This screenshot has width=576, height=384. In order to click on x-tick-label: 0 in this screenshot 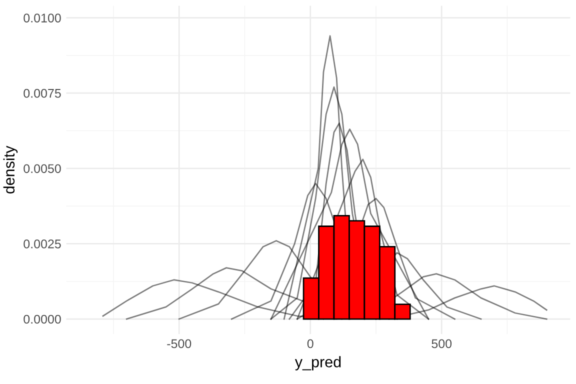, I will do `click(310, 343)`.